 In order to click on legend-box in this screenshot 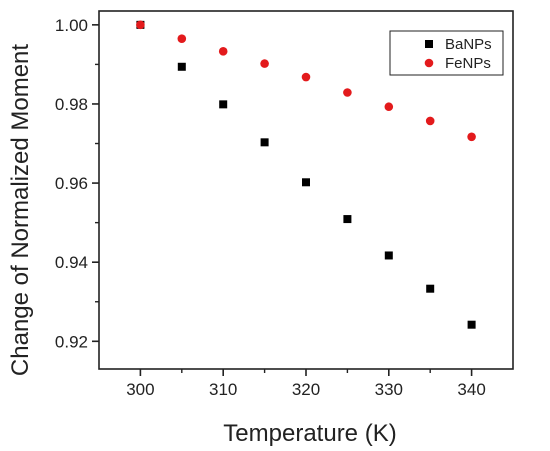, I will do `click(446, 53)`.